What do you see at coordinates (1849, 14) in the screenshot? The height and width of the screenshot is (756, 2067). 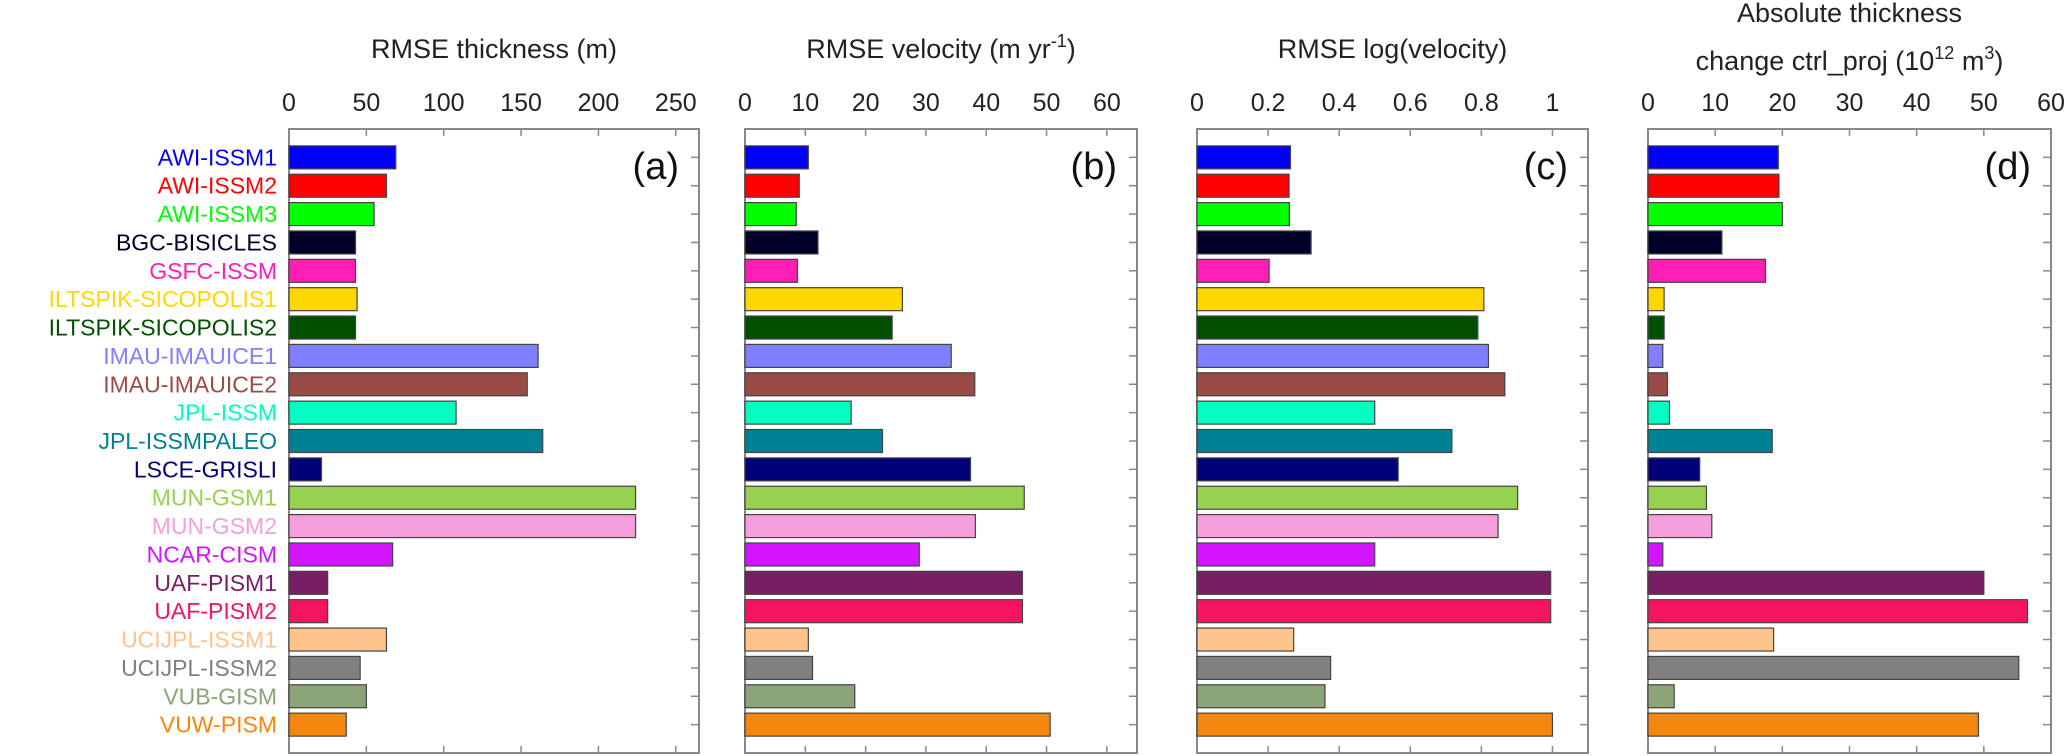 I see `panel-title-line1: Absolute thickness` at bounding box center [1849, 14].